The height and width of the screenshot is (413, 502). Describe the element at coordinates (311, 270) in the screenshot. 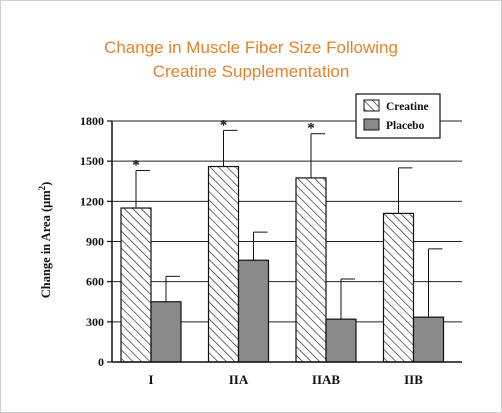

I see `bar-creatine-iiab` at that location.